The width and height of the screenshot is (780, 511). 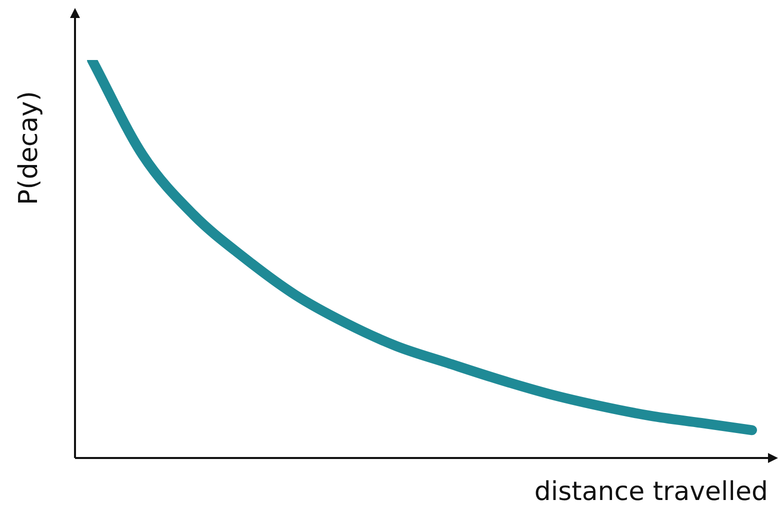 I want to click on x-axis-title: distance travelled, so click(x=651, y=492).